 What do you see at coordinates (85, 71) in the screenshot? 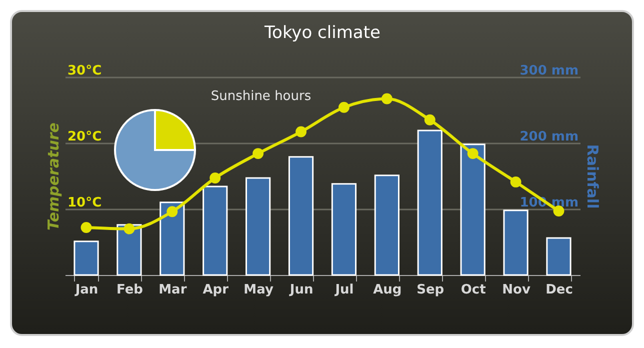
I see `y-tick-label: 30°C` at bounding box center [85, 71].